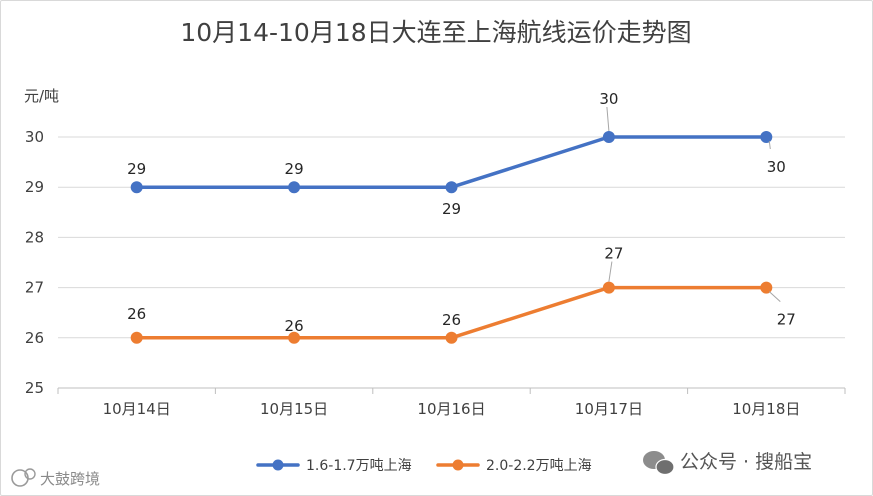 This screenshot has width=873, height=496. What do you see at coordinates (34, 237) in the screenshot?
I see `y-tick-label: 28` at bounding box center [34, 237].